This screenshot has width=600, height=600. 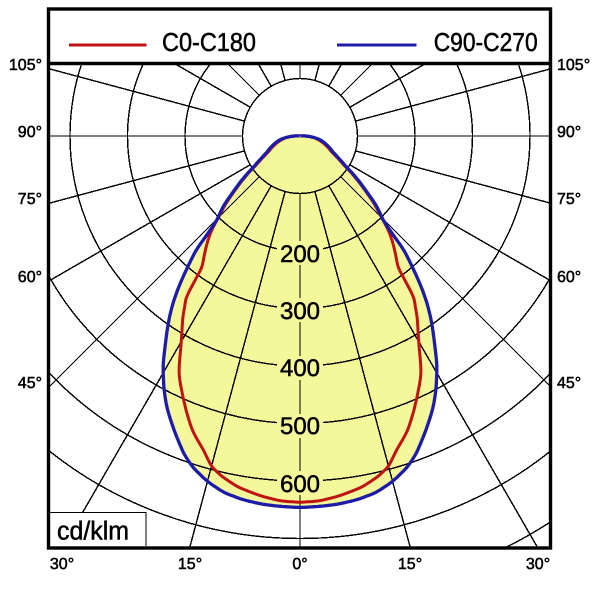 I want to click on svg-text: 500, so click(x=300, y=426).